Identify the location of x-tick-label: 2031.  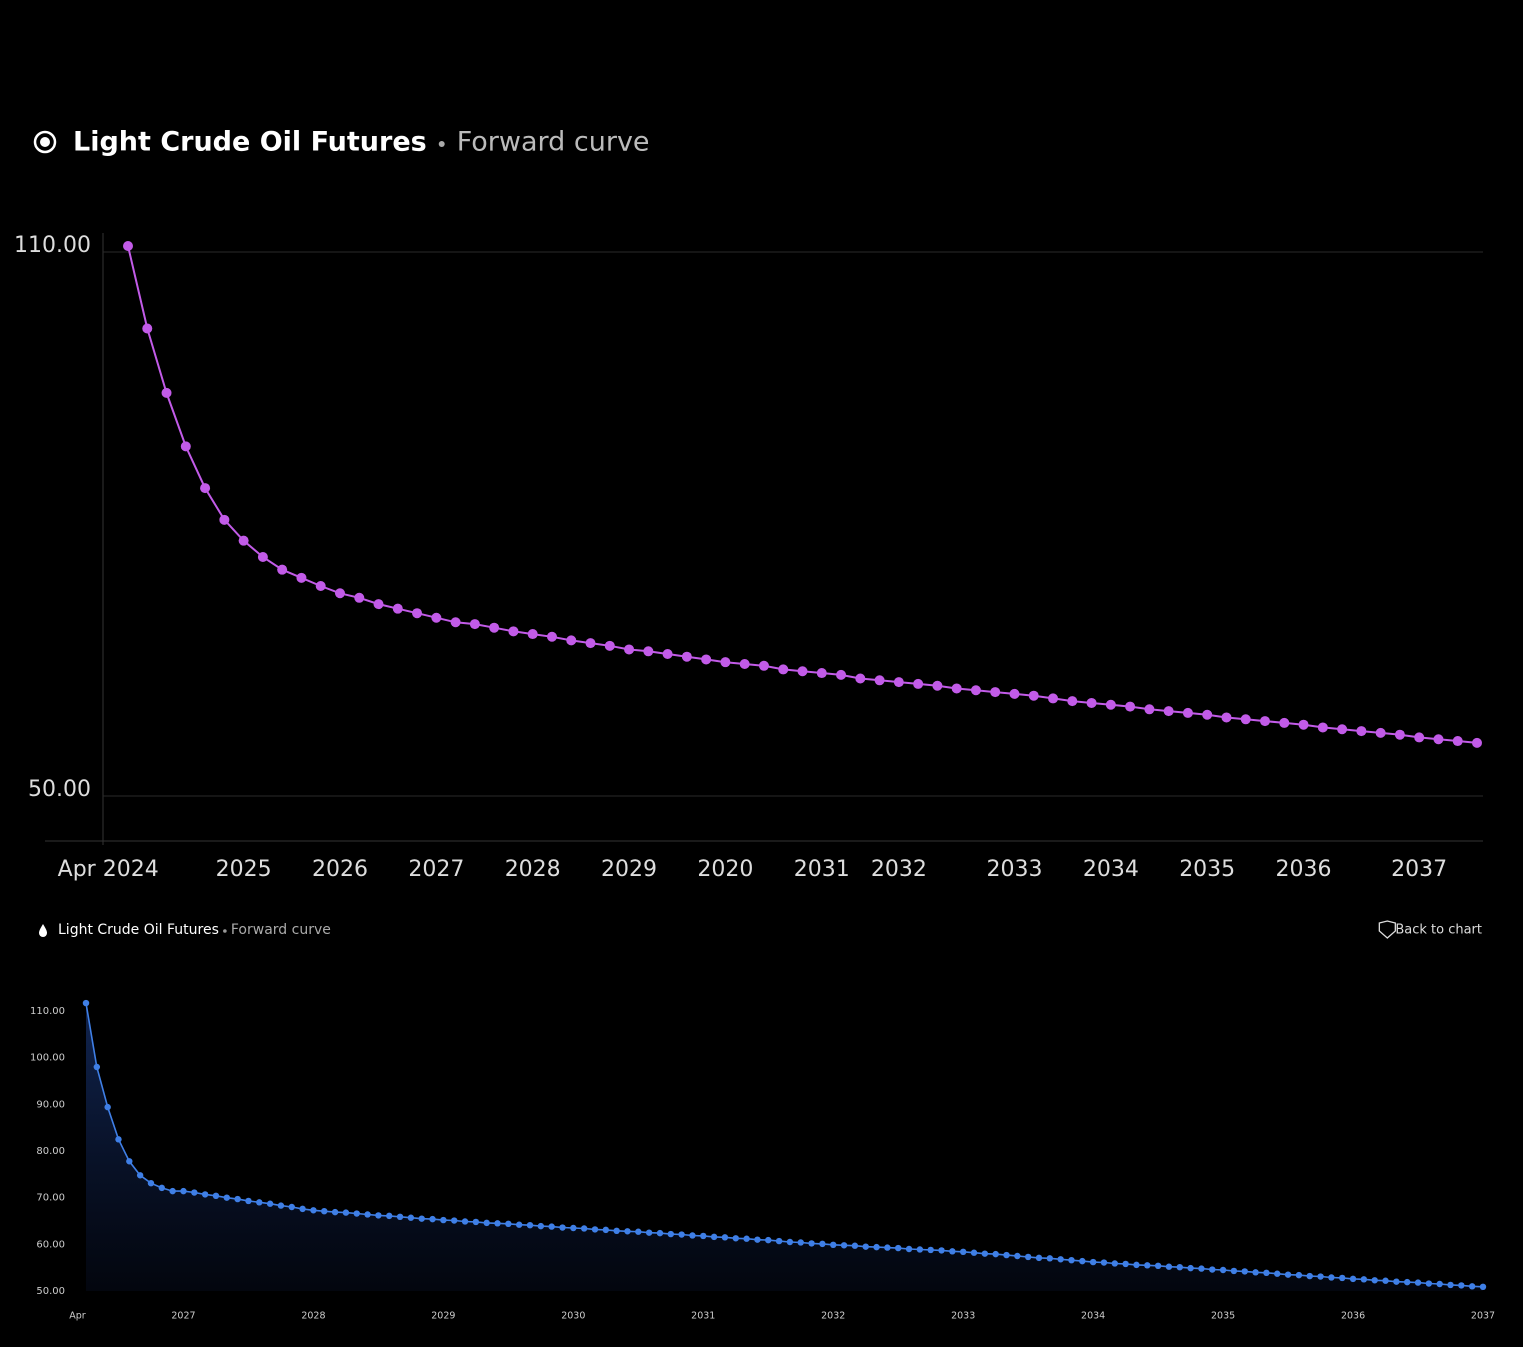
(822, 869).